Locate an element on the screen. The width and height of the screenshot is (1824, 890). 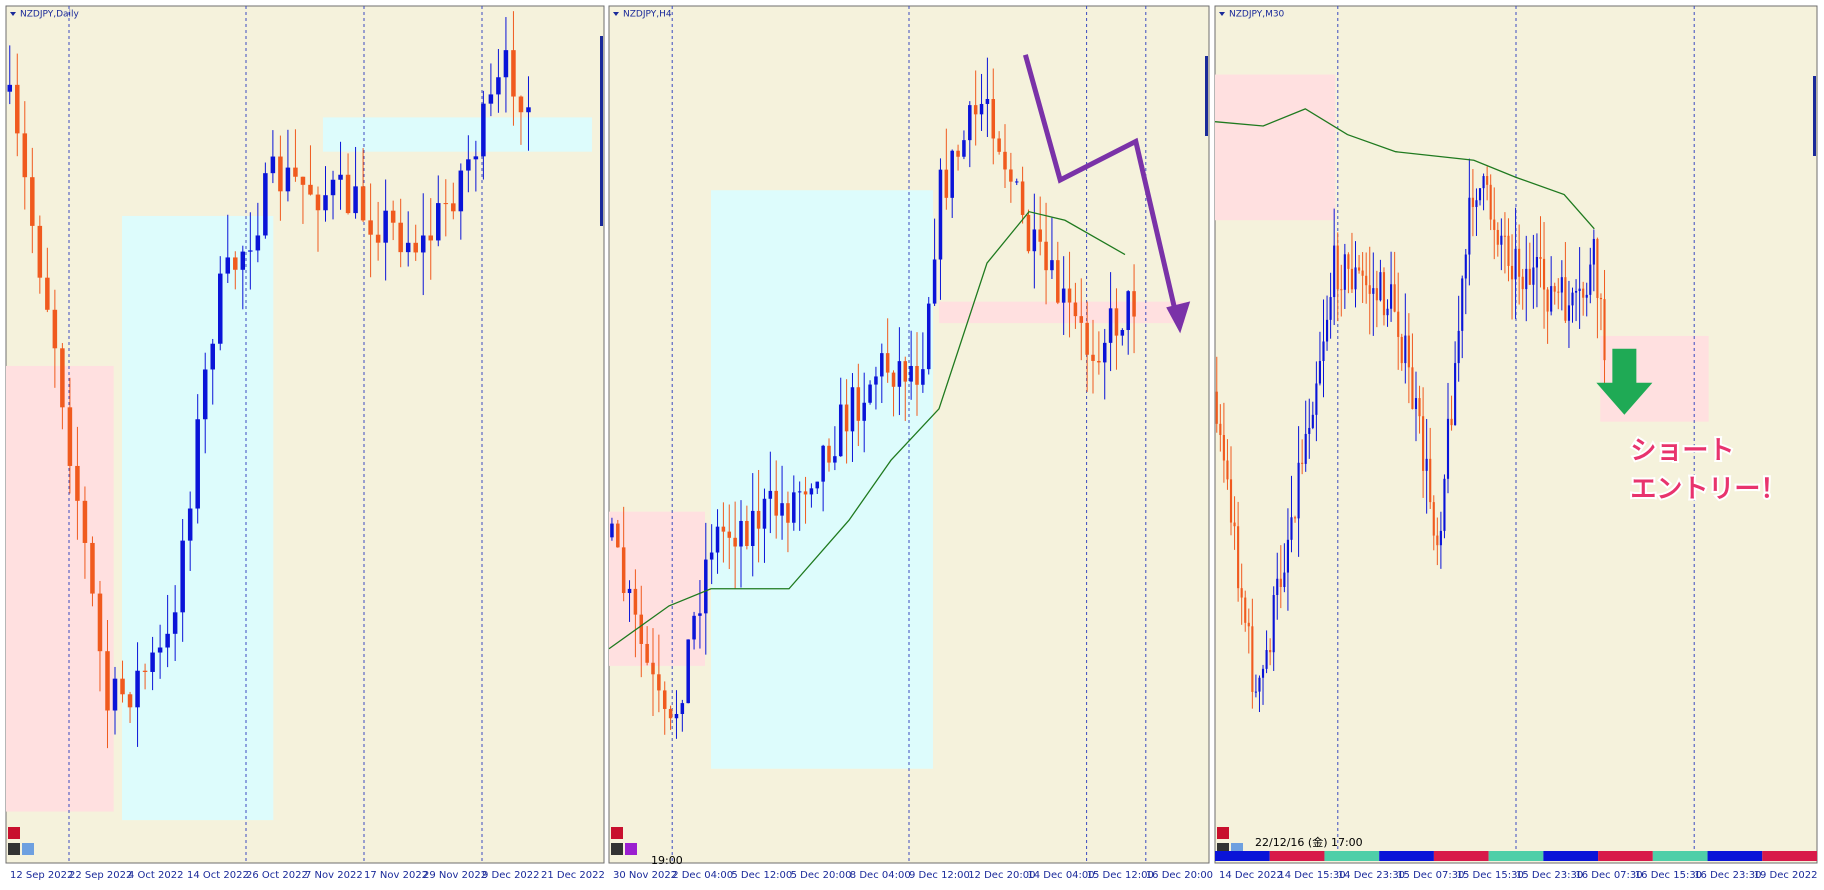
x-axis-label: 12 Dec 20:00 is located at coordinates (1001, 875).